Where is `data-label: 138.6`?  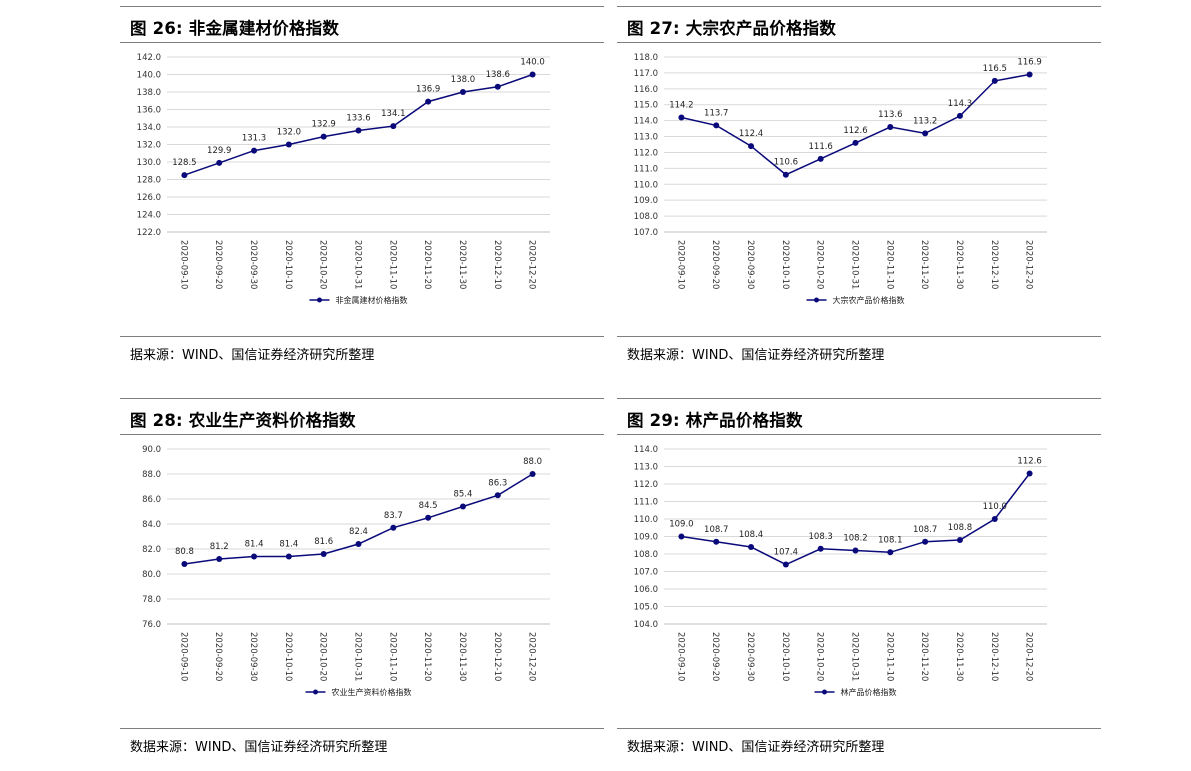
data-label: 138.6 is located at coordinates (498, 75).